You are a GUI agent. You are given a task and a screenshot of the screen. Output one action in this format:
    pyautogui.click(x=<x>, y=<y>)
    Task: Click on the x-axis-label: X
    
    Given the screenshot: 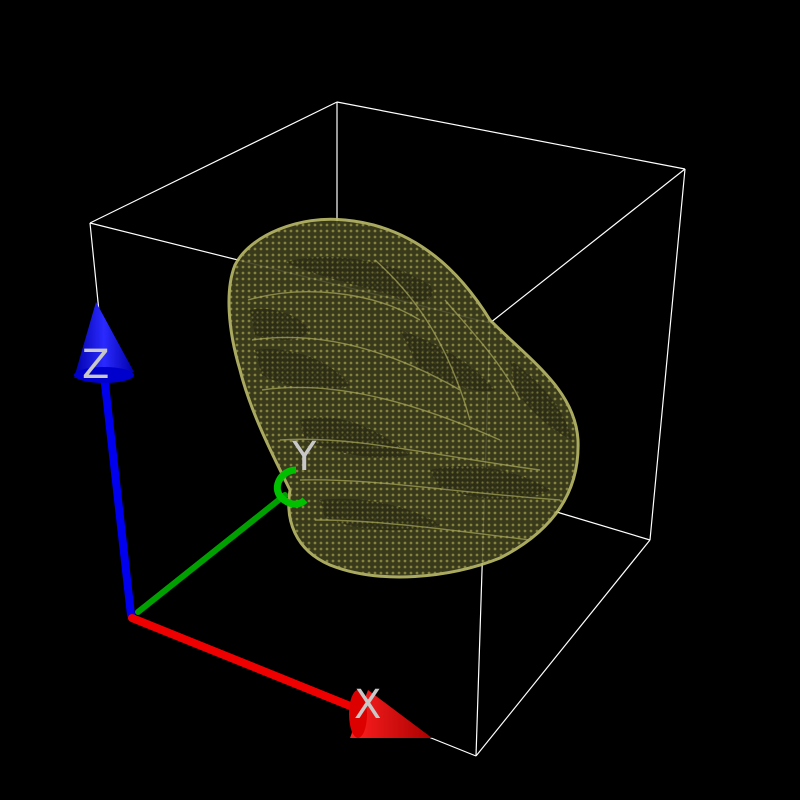 What is the action you would take?
    pyautogui.click(x=367, y=705)
    